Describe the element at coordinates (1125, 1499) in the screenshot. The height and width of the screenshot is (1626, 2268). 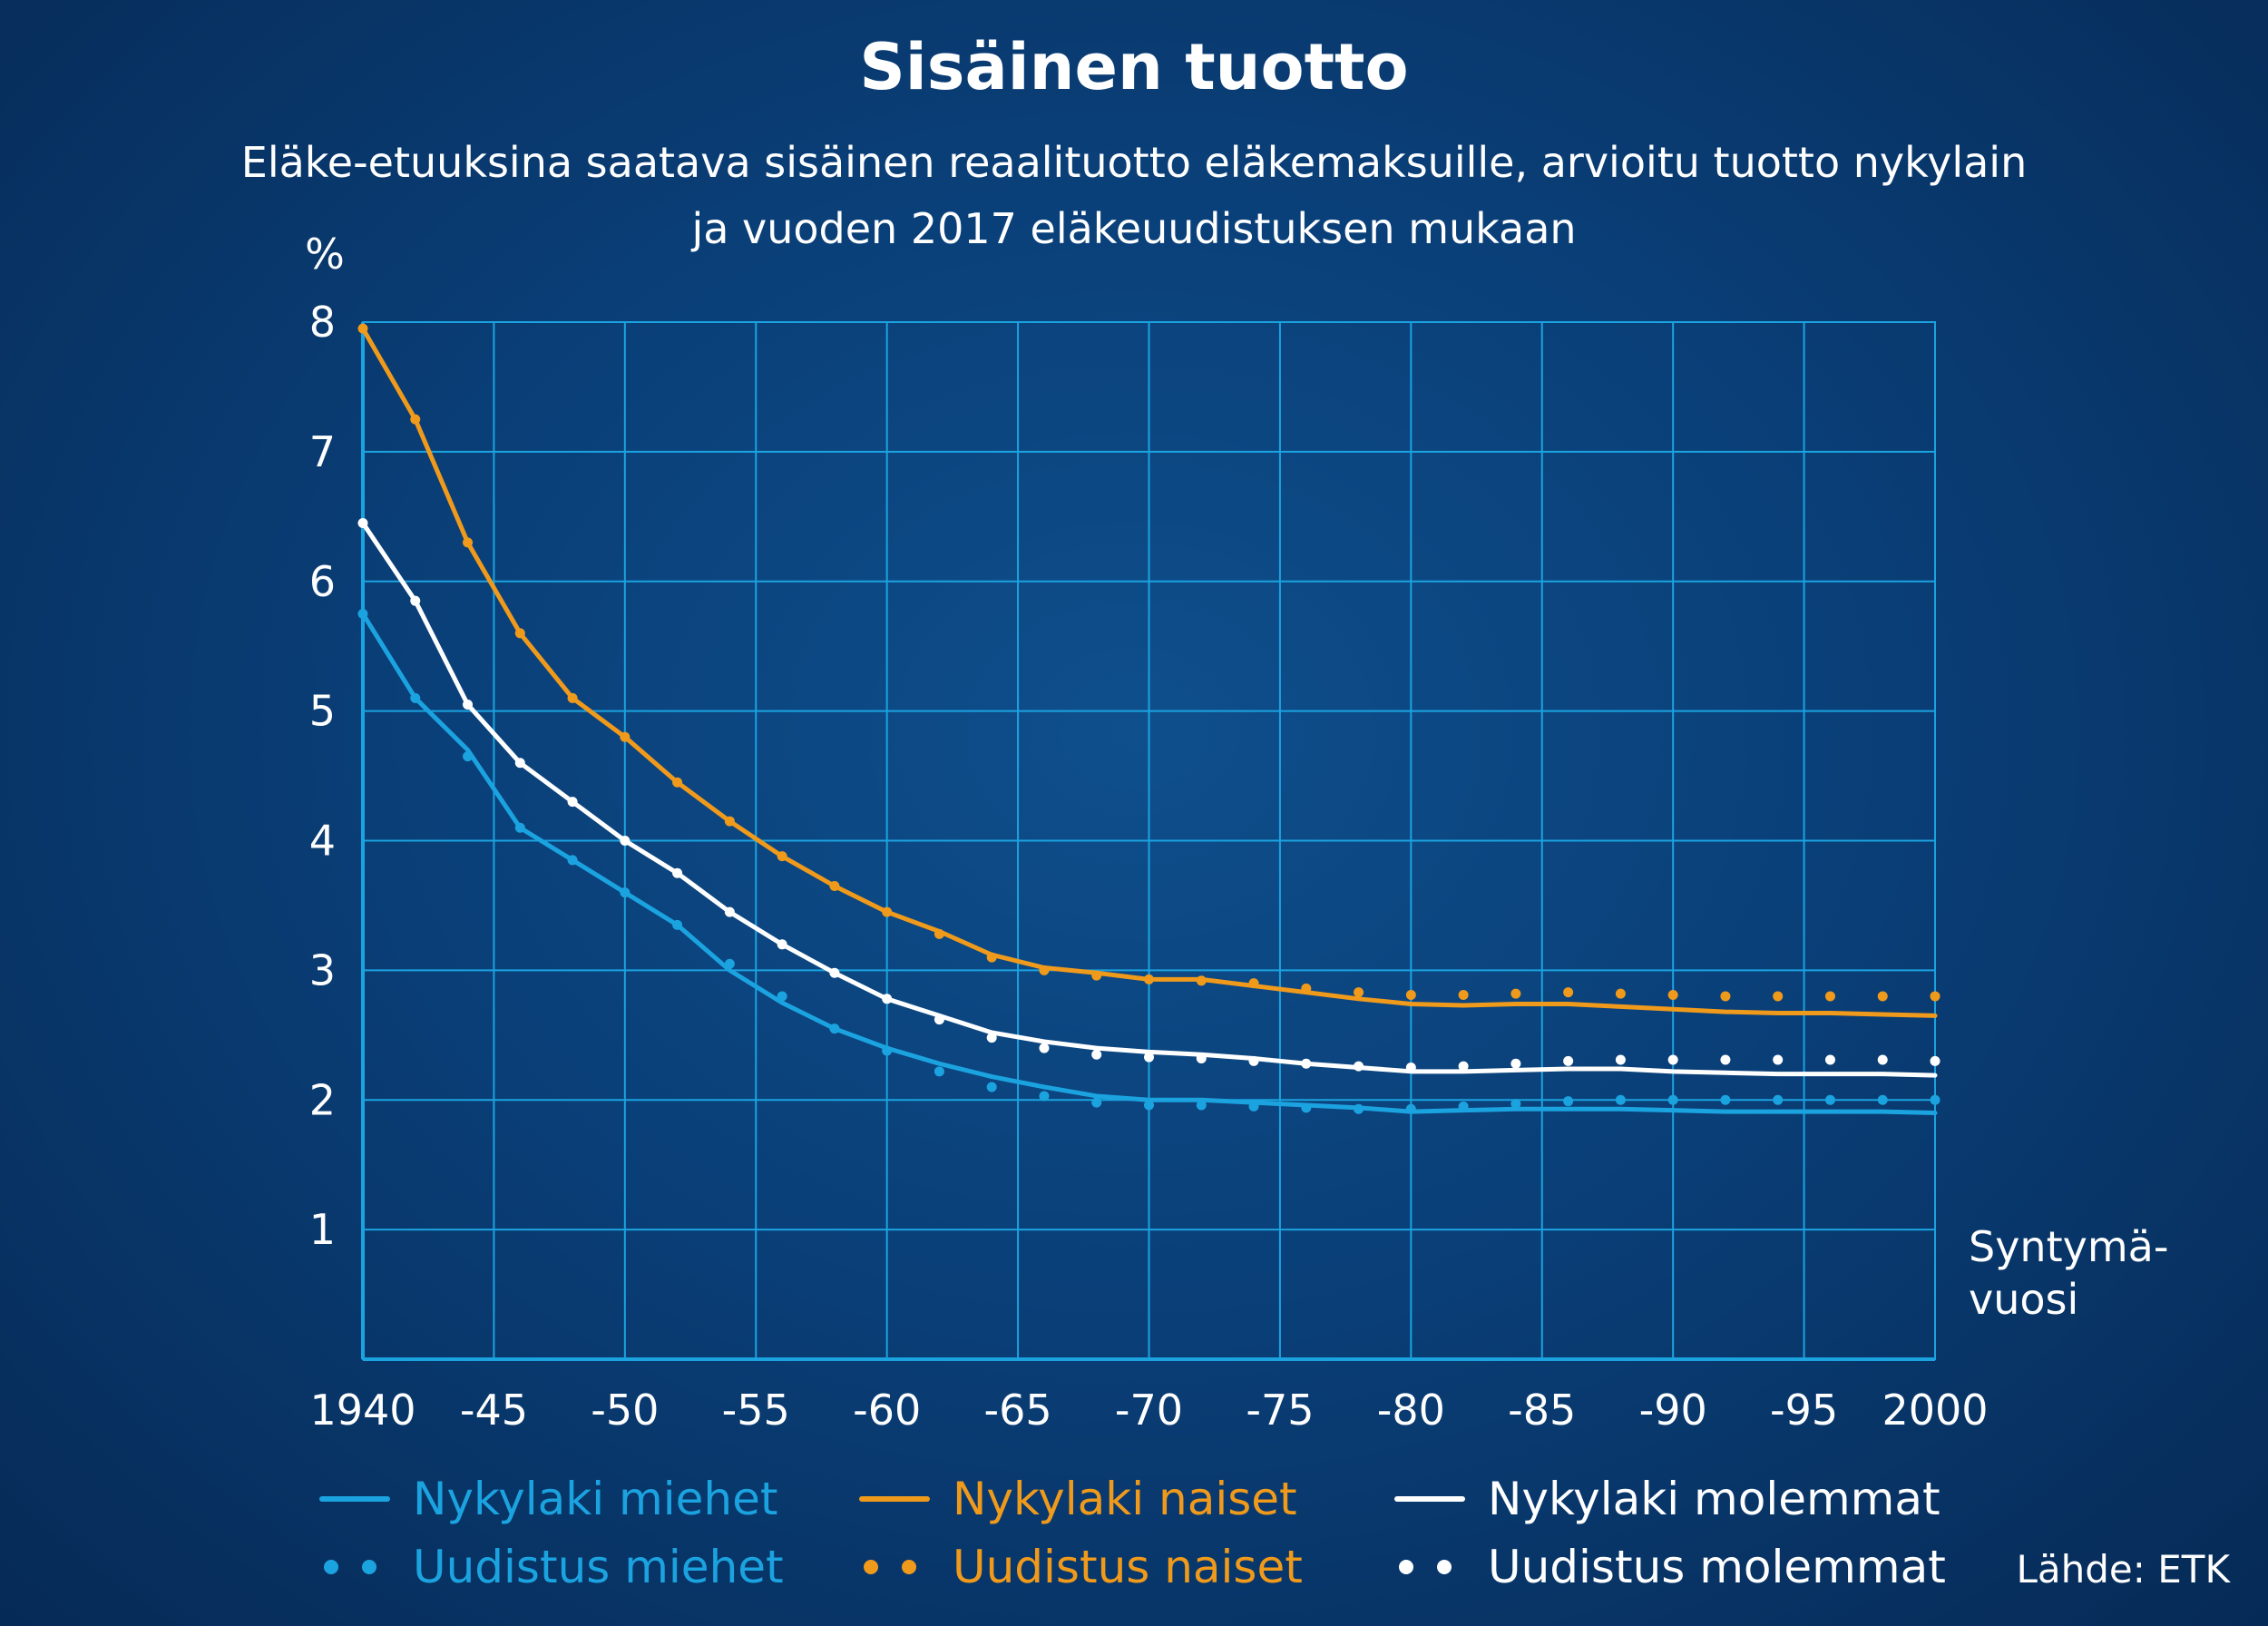
I see `legend-label-nykylaki-naiset: Nykylaki naiset` at that location.